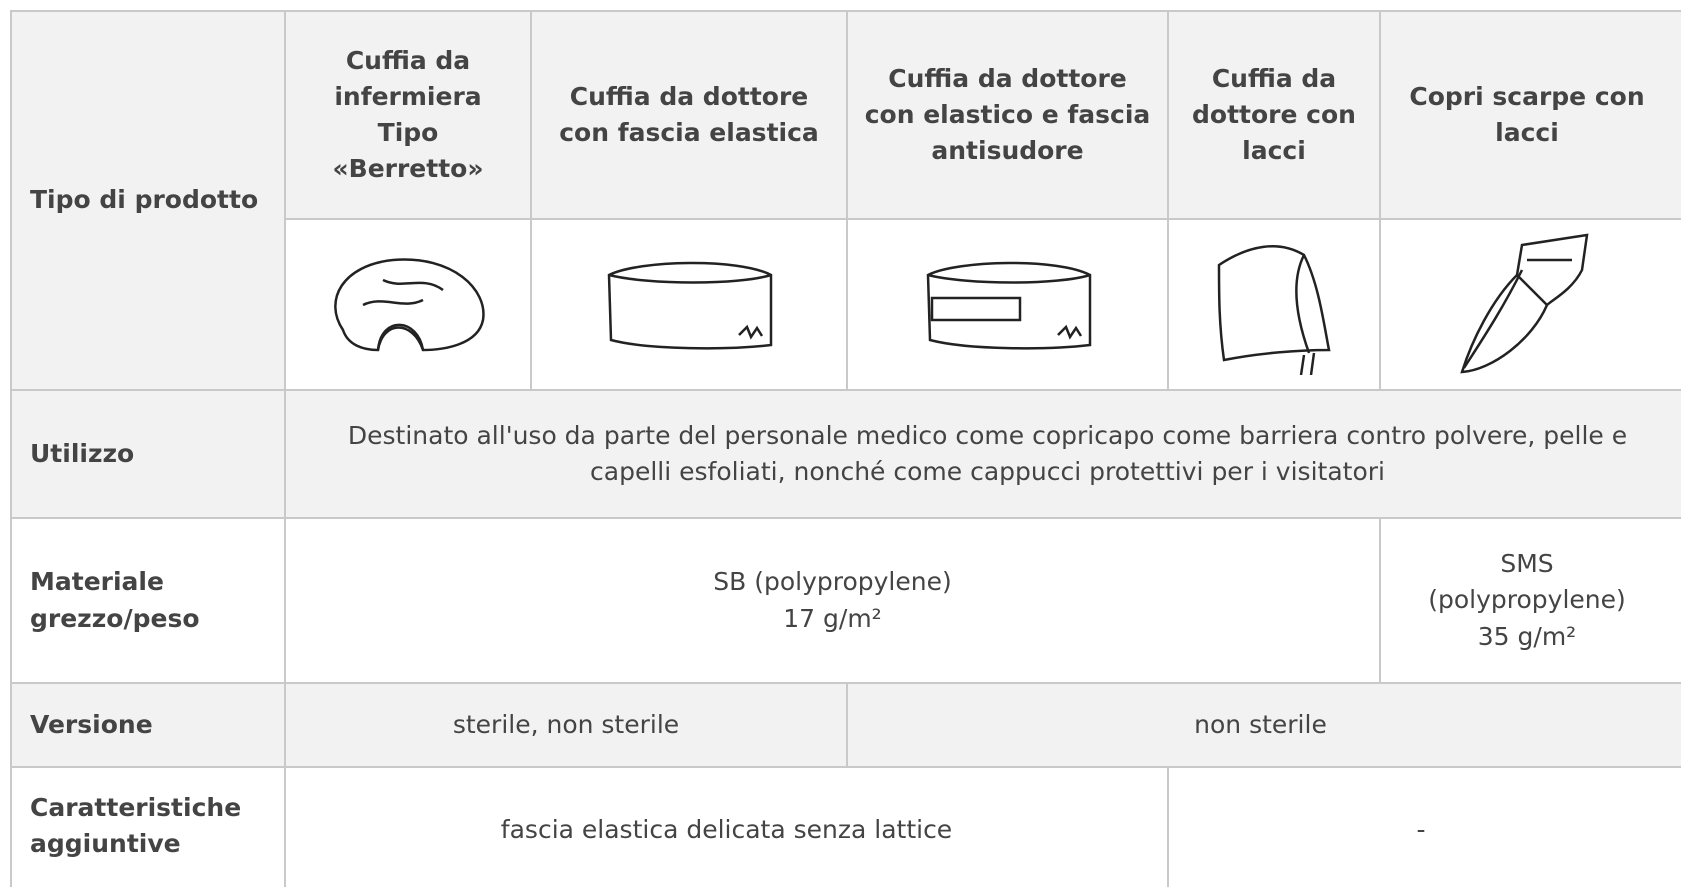 The width and height of the screenshot is (1681, 887). I want to click on product-header: Copri scarpe con lacci, so click(1531, 116).